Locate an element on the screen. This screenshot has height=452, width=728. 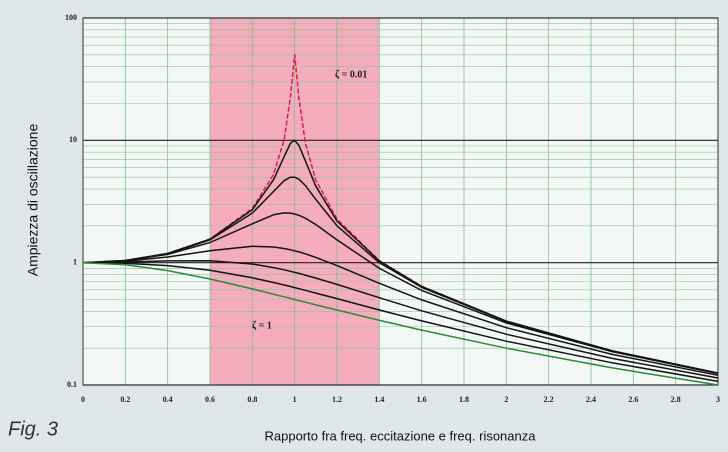
x-tick-label: 2.2 is located at coordinates (549, 399).